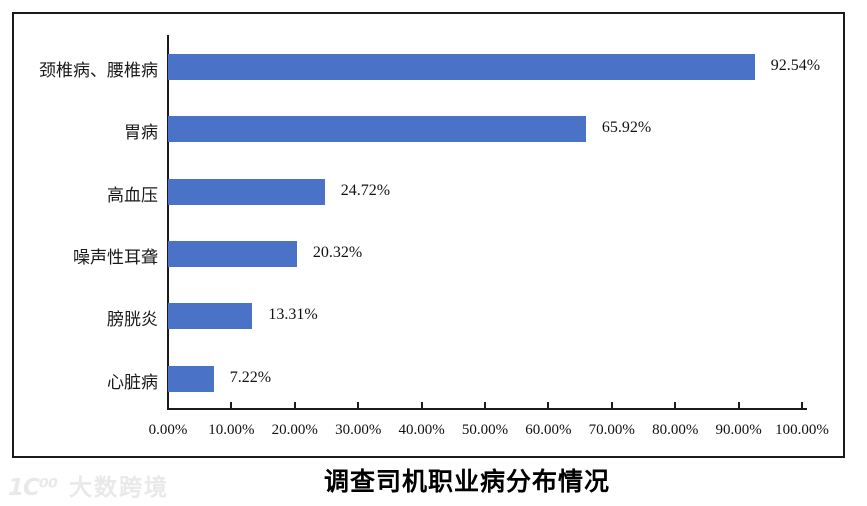  What do you see at coordinates (231, 430) in the screenshot?
I see `x-axis-tick-label: 10.00%` at bounding box center [231, 430].